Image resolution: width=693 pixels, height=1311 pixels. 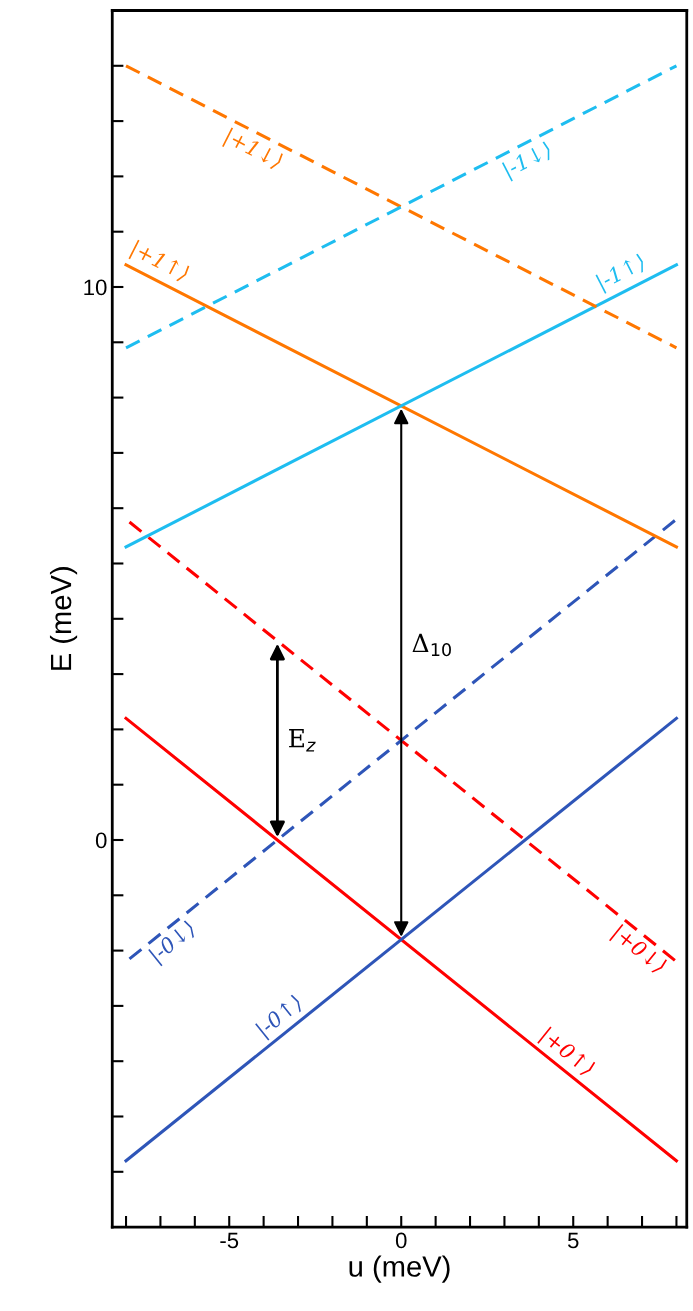 What do you see at coordinates (399, 1269) in the screenshot?
I see `x-axis-title: u (meV)` at bounding box center [399, 1269].